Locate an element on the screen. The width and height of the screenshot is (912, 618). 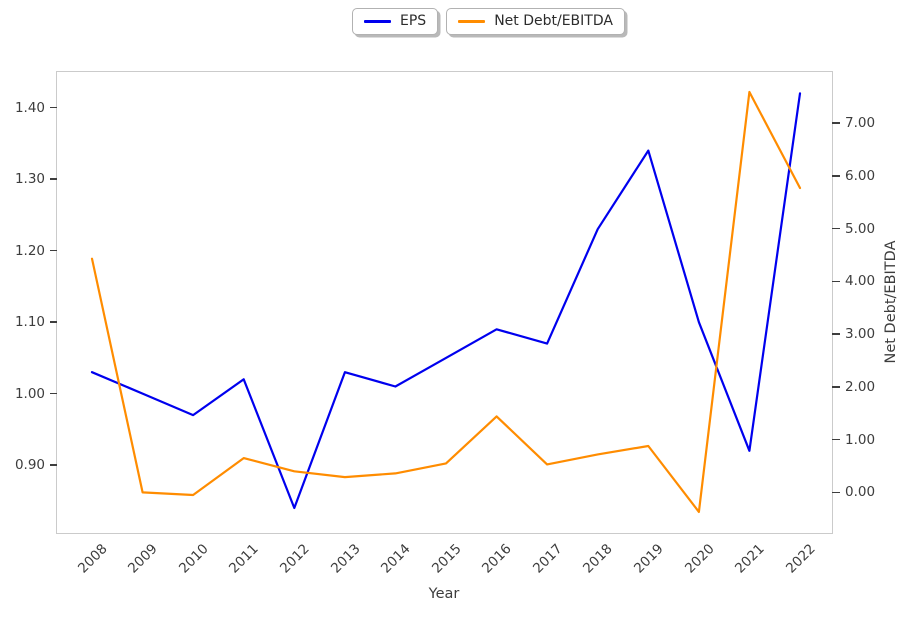
x-tick-label: 2017 is located at coordinates (547, 559).